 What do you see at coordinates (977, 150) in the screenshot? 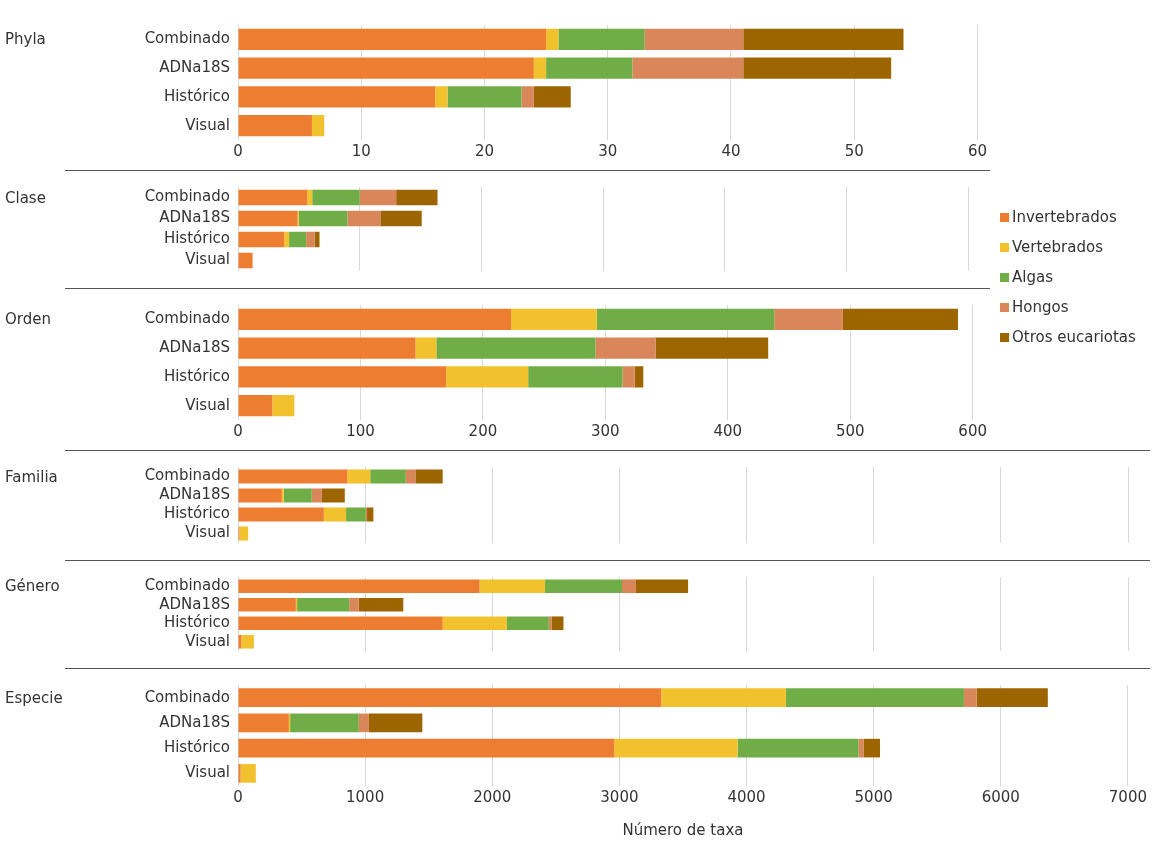
I see `x-tick-label: 60` at bounding box center [977, 150].